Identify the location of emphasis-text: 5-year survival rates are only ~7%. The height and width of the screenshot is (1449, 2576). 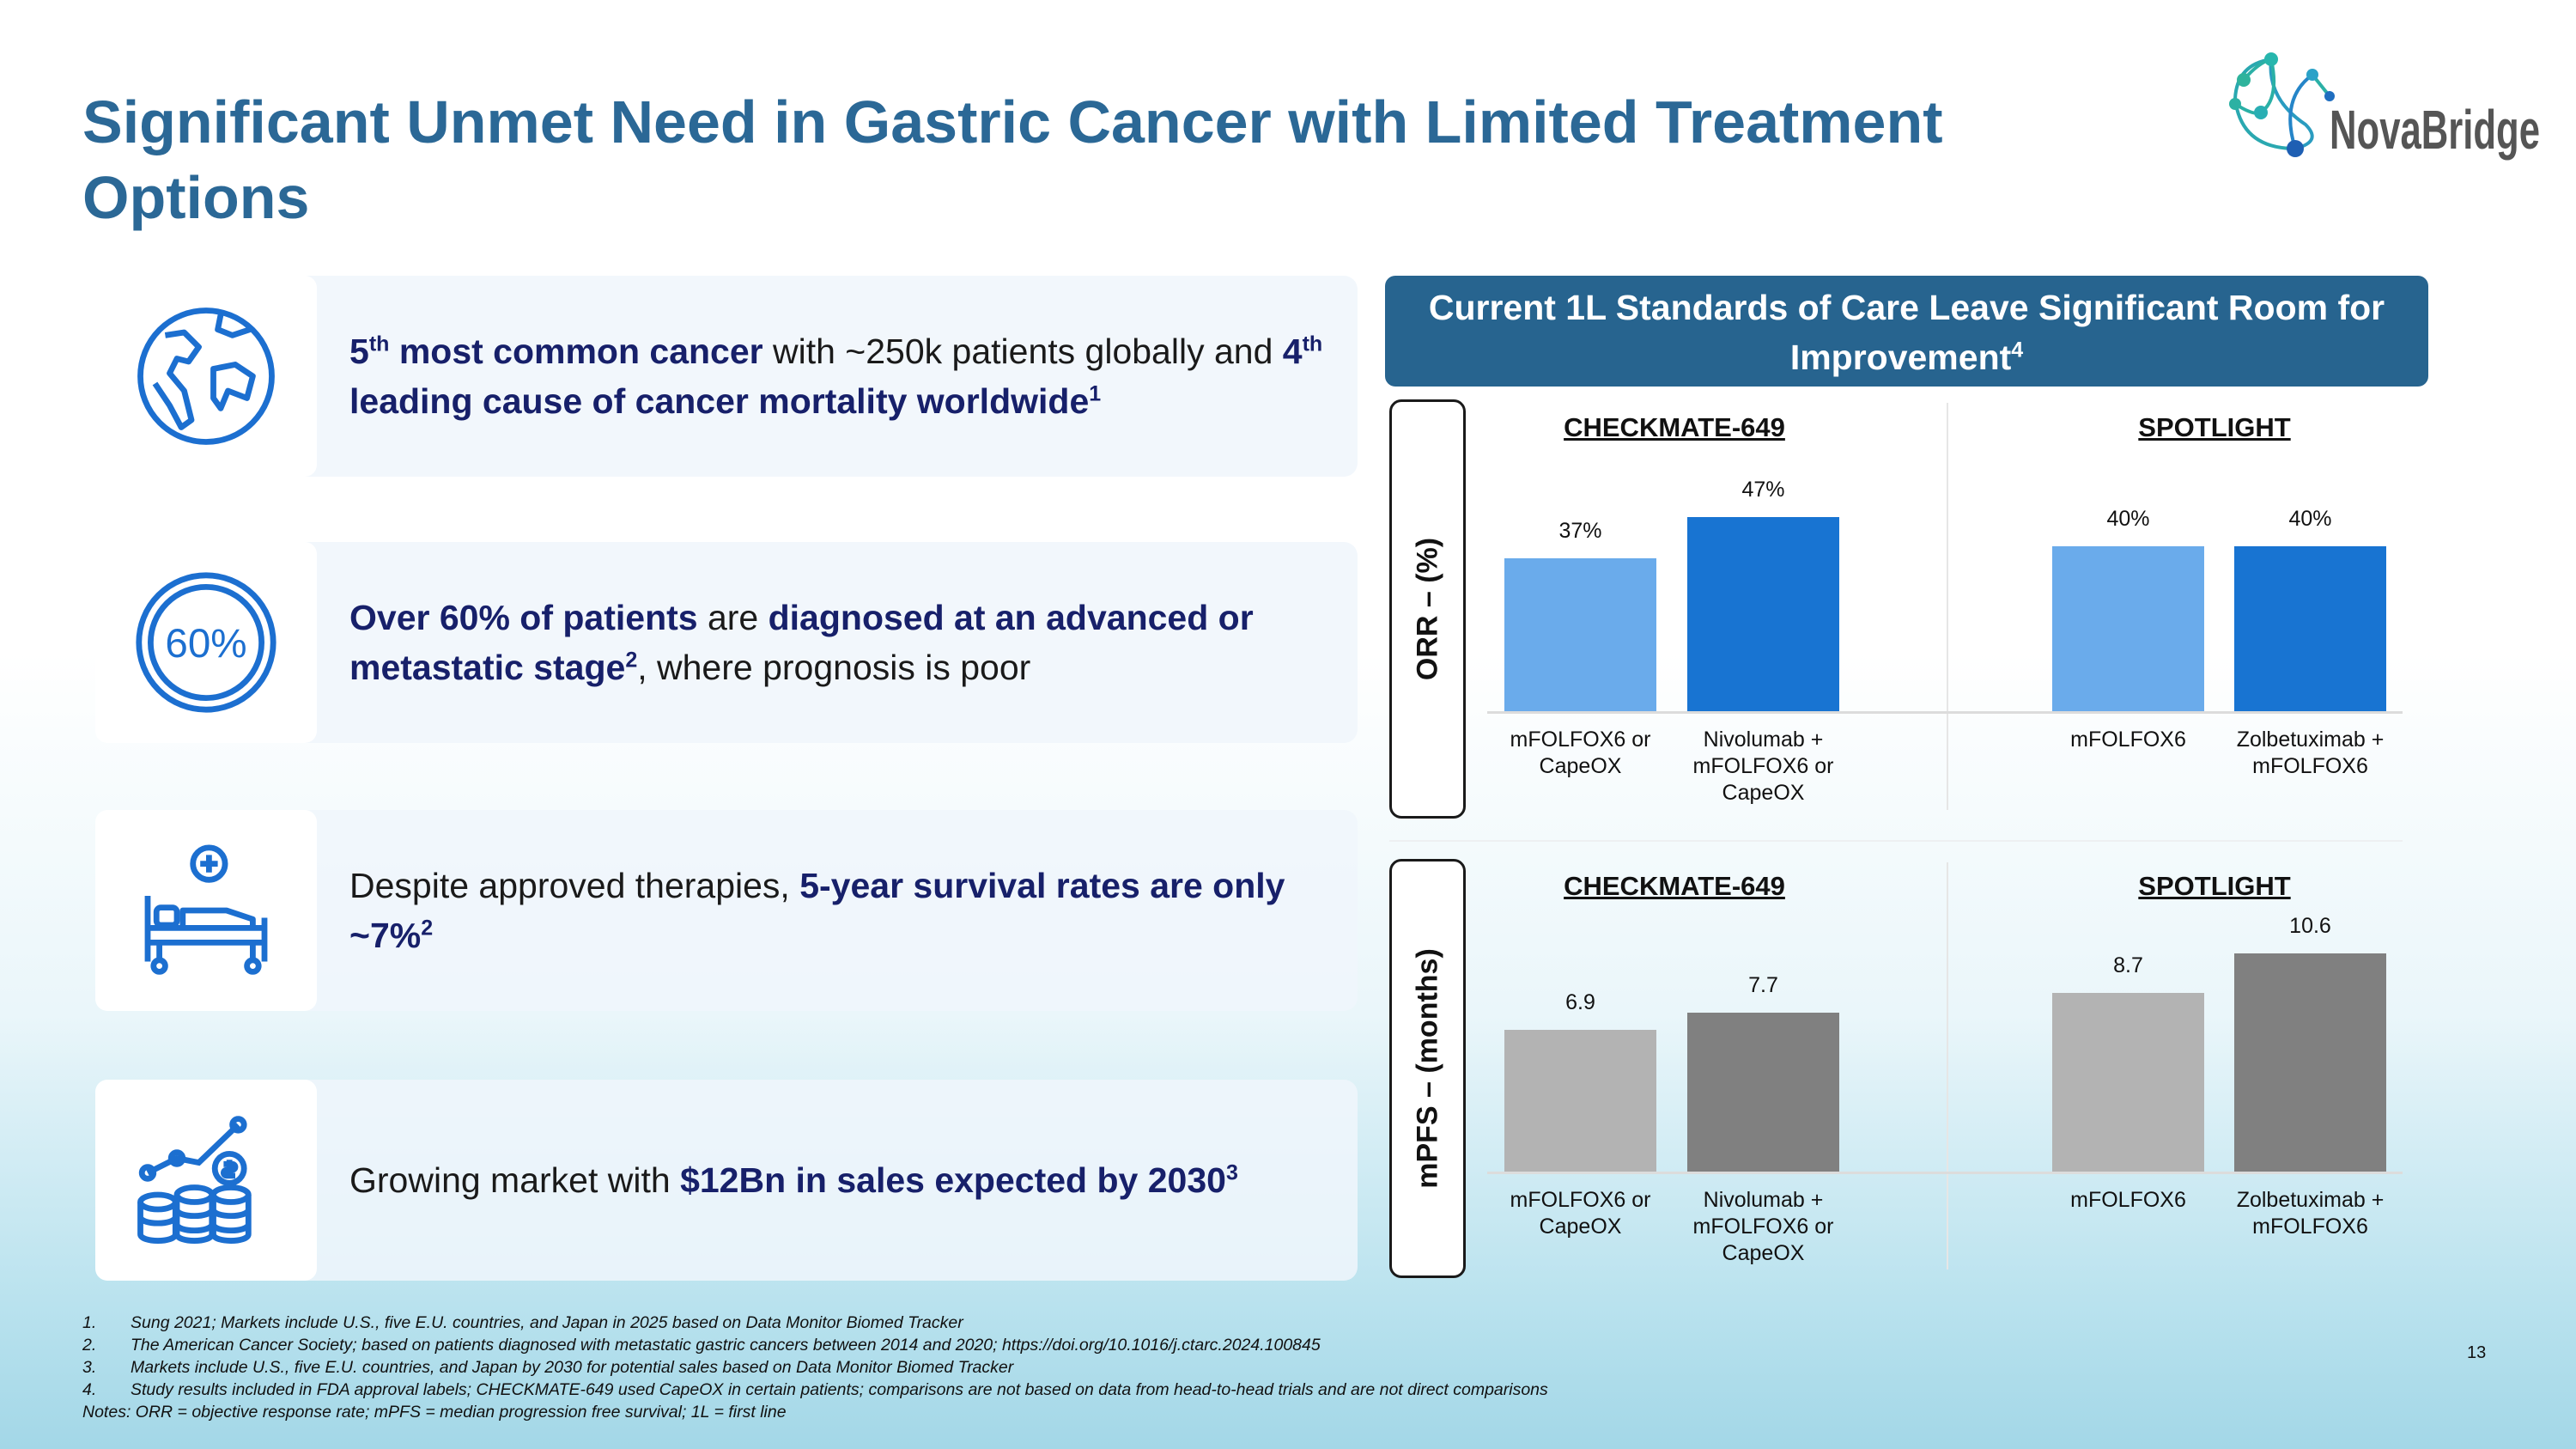
(817, 910).